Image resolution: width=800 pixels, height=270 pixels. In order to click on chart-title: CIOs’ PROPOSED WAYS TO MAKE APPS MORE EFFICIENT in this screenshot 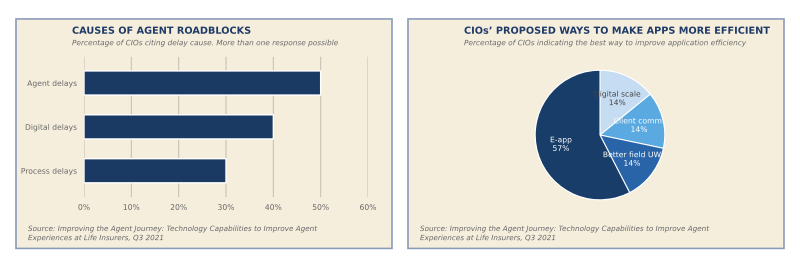, I will do `click(617, 30)`.